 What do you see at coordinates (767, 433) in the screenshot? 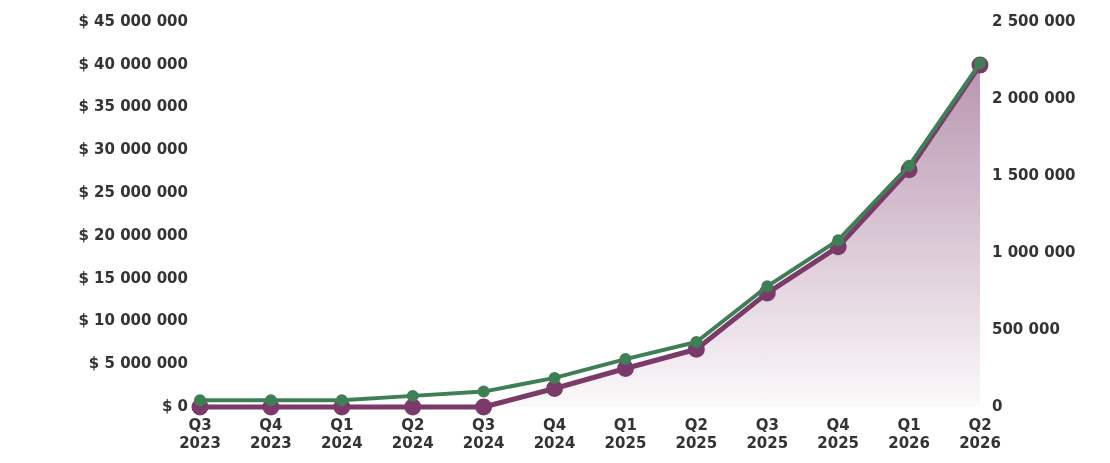
I see `x-tick-label: Q3 2025` at bounding box center [767, 433].